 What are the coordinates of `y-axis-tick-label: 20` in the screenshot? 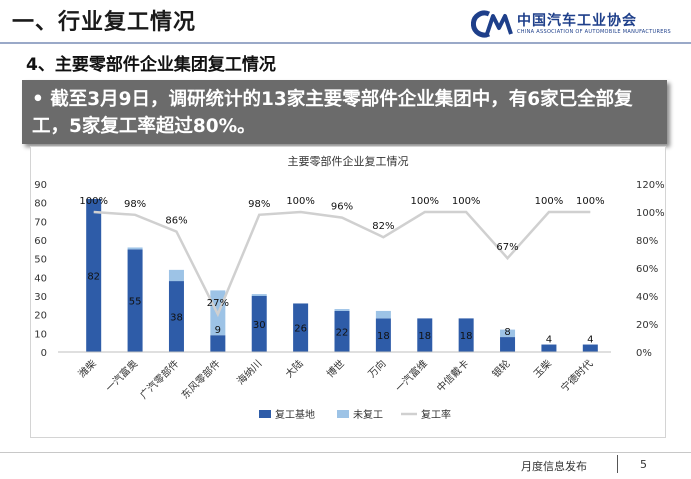 It's located at (40, 316).